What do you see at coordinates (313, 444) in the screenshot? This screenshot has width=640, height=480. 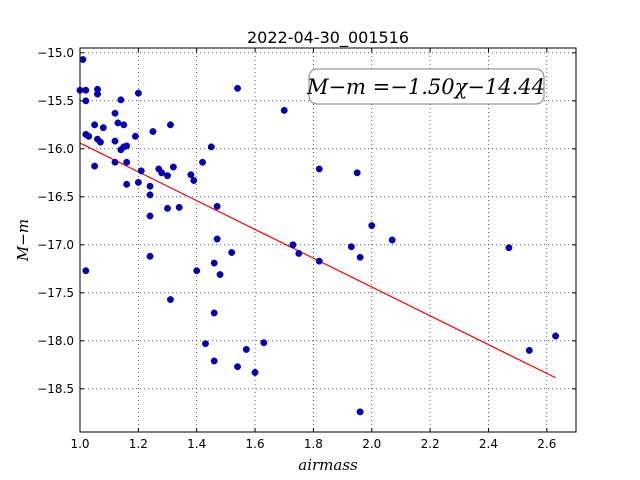 I see `x-tick-label: 1.8` at bounding box center [313, 444].